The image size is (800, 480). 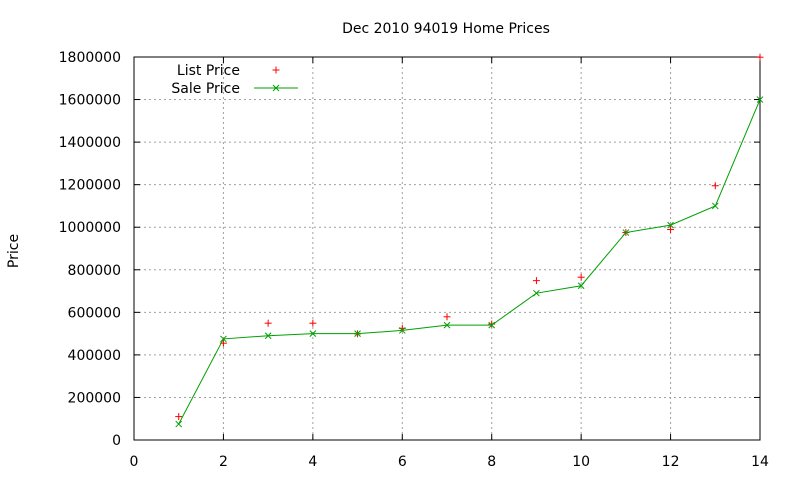 What do you see at coordinates (760, 462) in the screenshot?
I see `x-tick-label: 14` at bounding box center [760, 462].